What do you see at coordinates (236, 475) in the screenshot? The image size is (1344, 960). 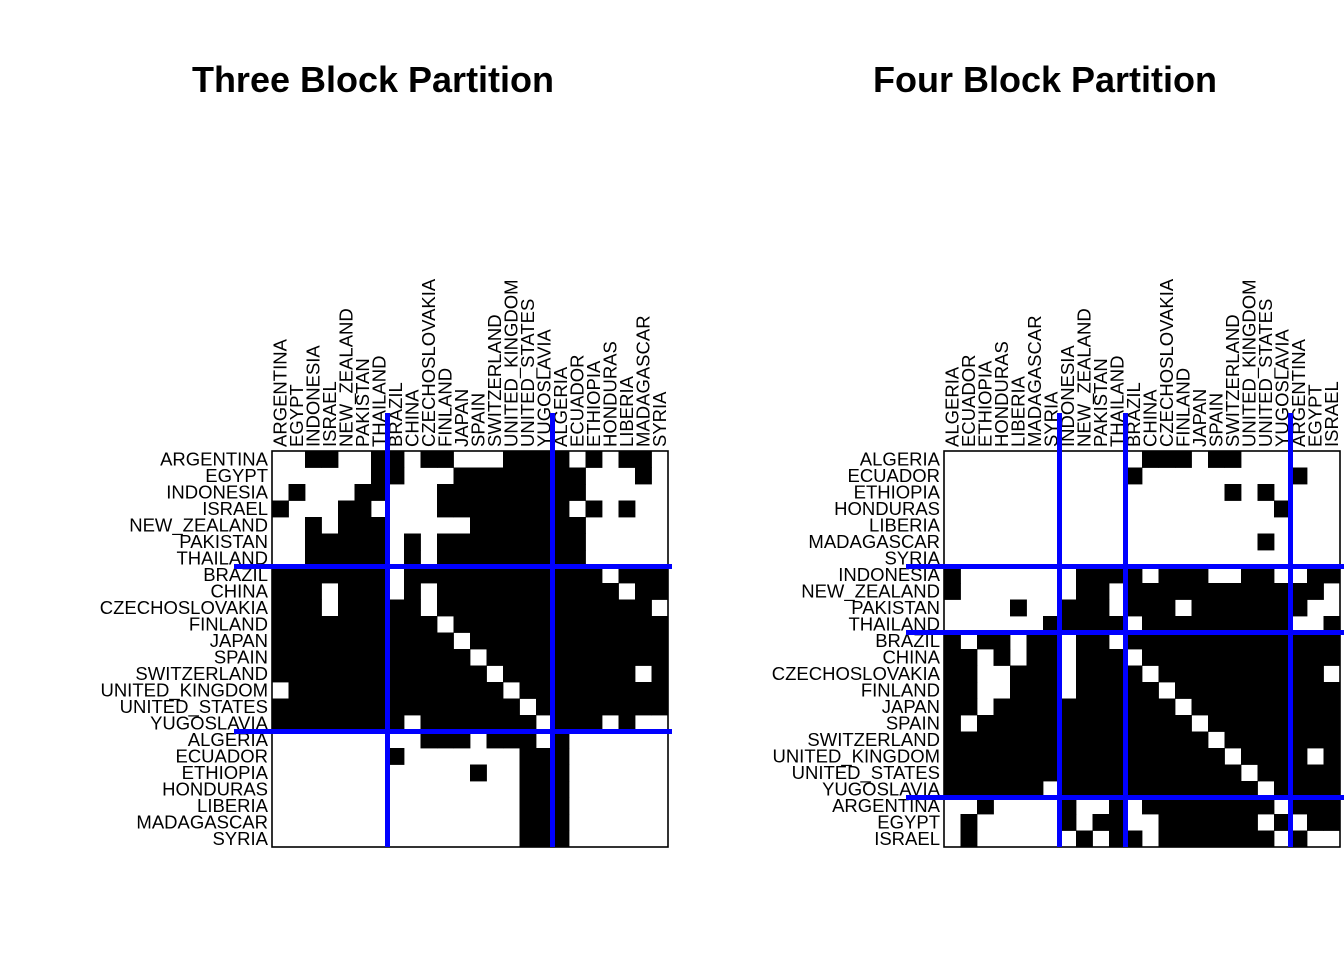 I see `row-label: EGYPT` at bounding box center [236, 475].